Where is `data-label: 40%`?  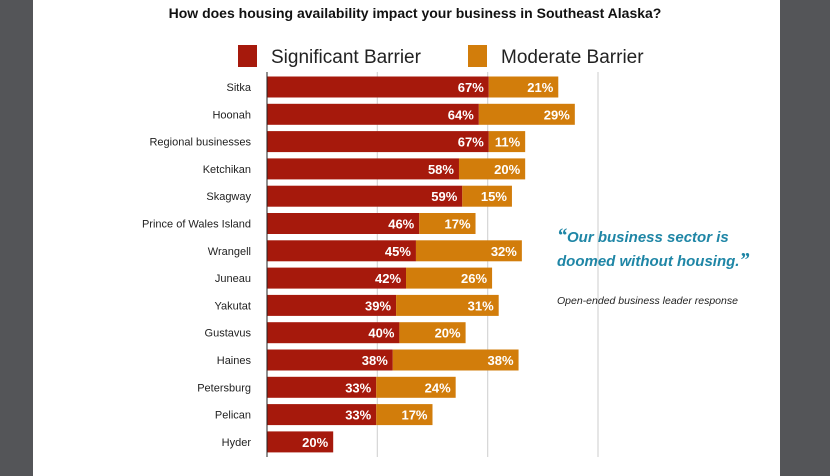
data-label: 40% is located at coordinates (381, 333).